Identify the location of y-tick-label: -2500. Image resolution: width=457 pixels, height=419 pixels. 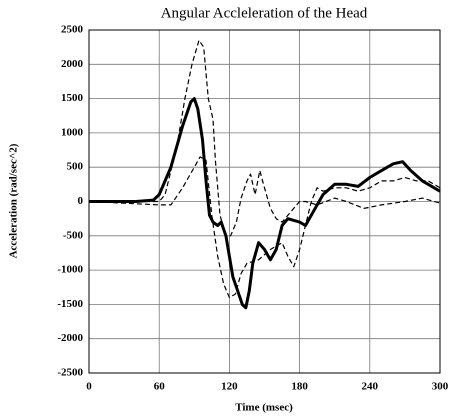
(70, 373).